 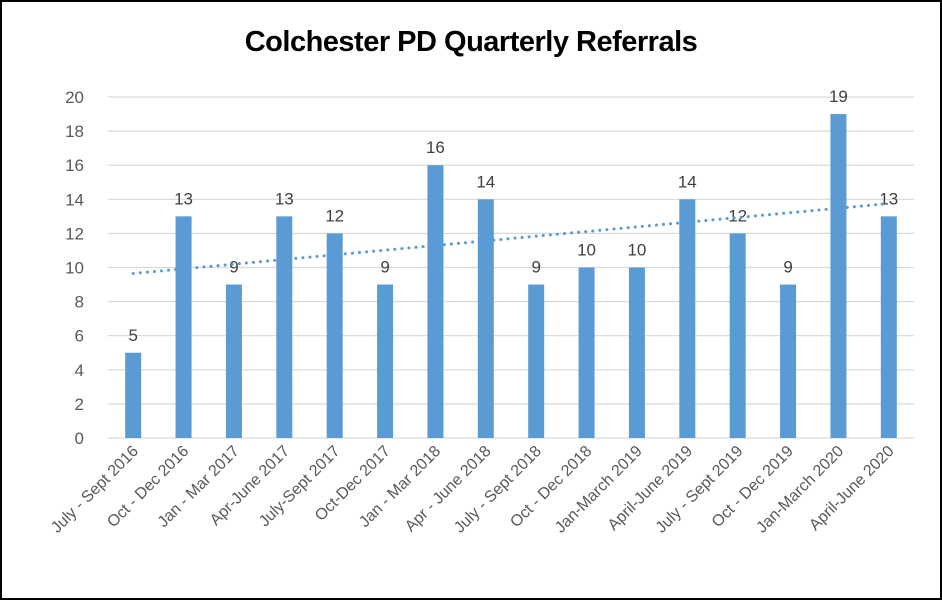 What do you see at coordinates (471, 42) in the screenshot?
I see `chart-title: Colchester PD Quarterly Referrals` at bounding box center [471, 42].